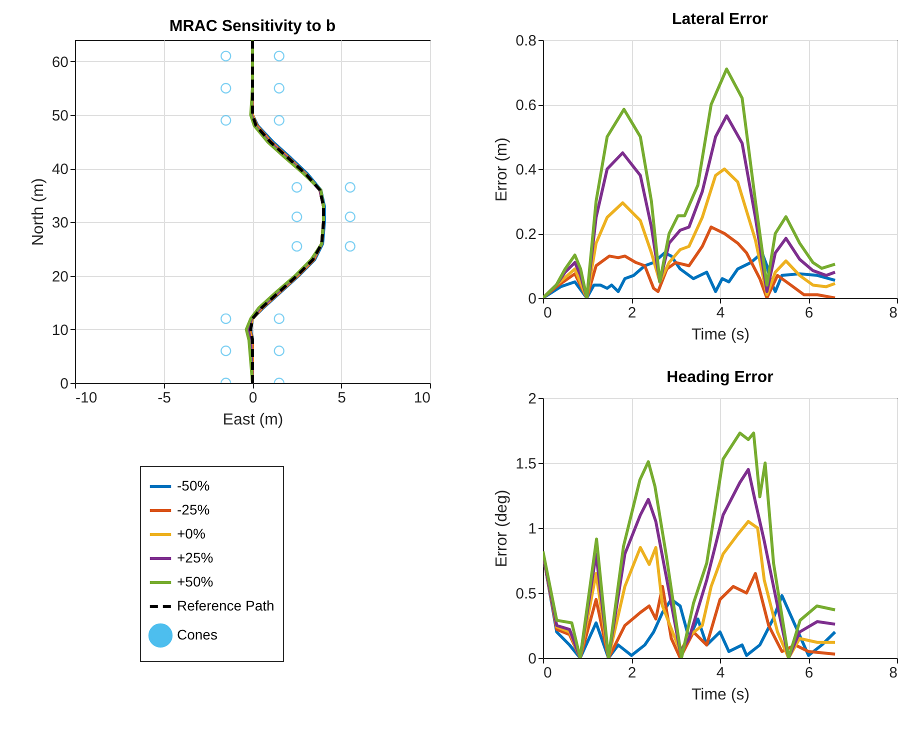 Image resolution: width=908 pixels, height=733 pixels. I want to click on chart-title: MRAC Sensitivity to b, so click(252, 26).